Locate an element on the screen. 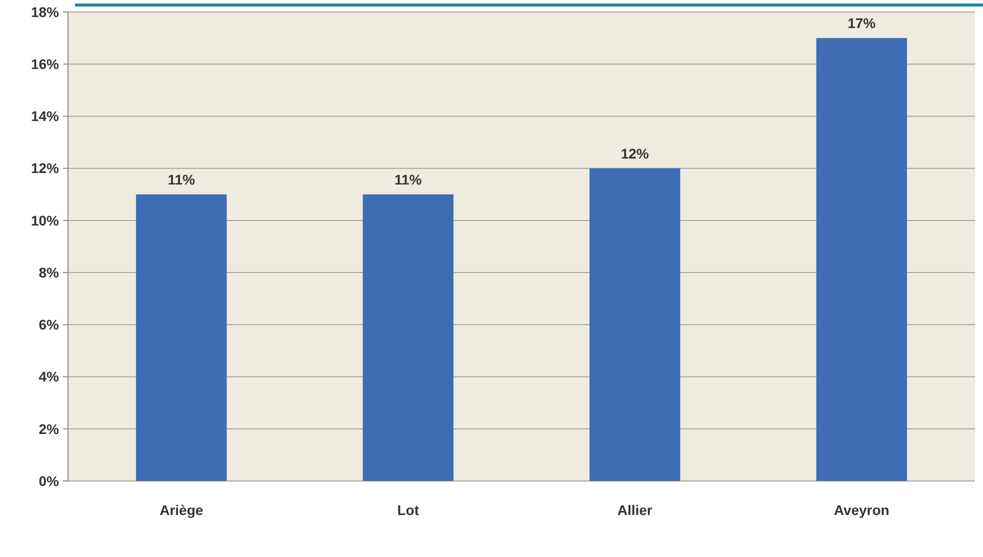  y-tick-label: 10% is located at coordinates (45, 220).